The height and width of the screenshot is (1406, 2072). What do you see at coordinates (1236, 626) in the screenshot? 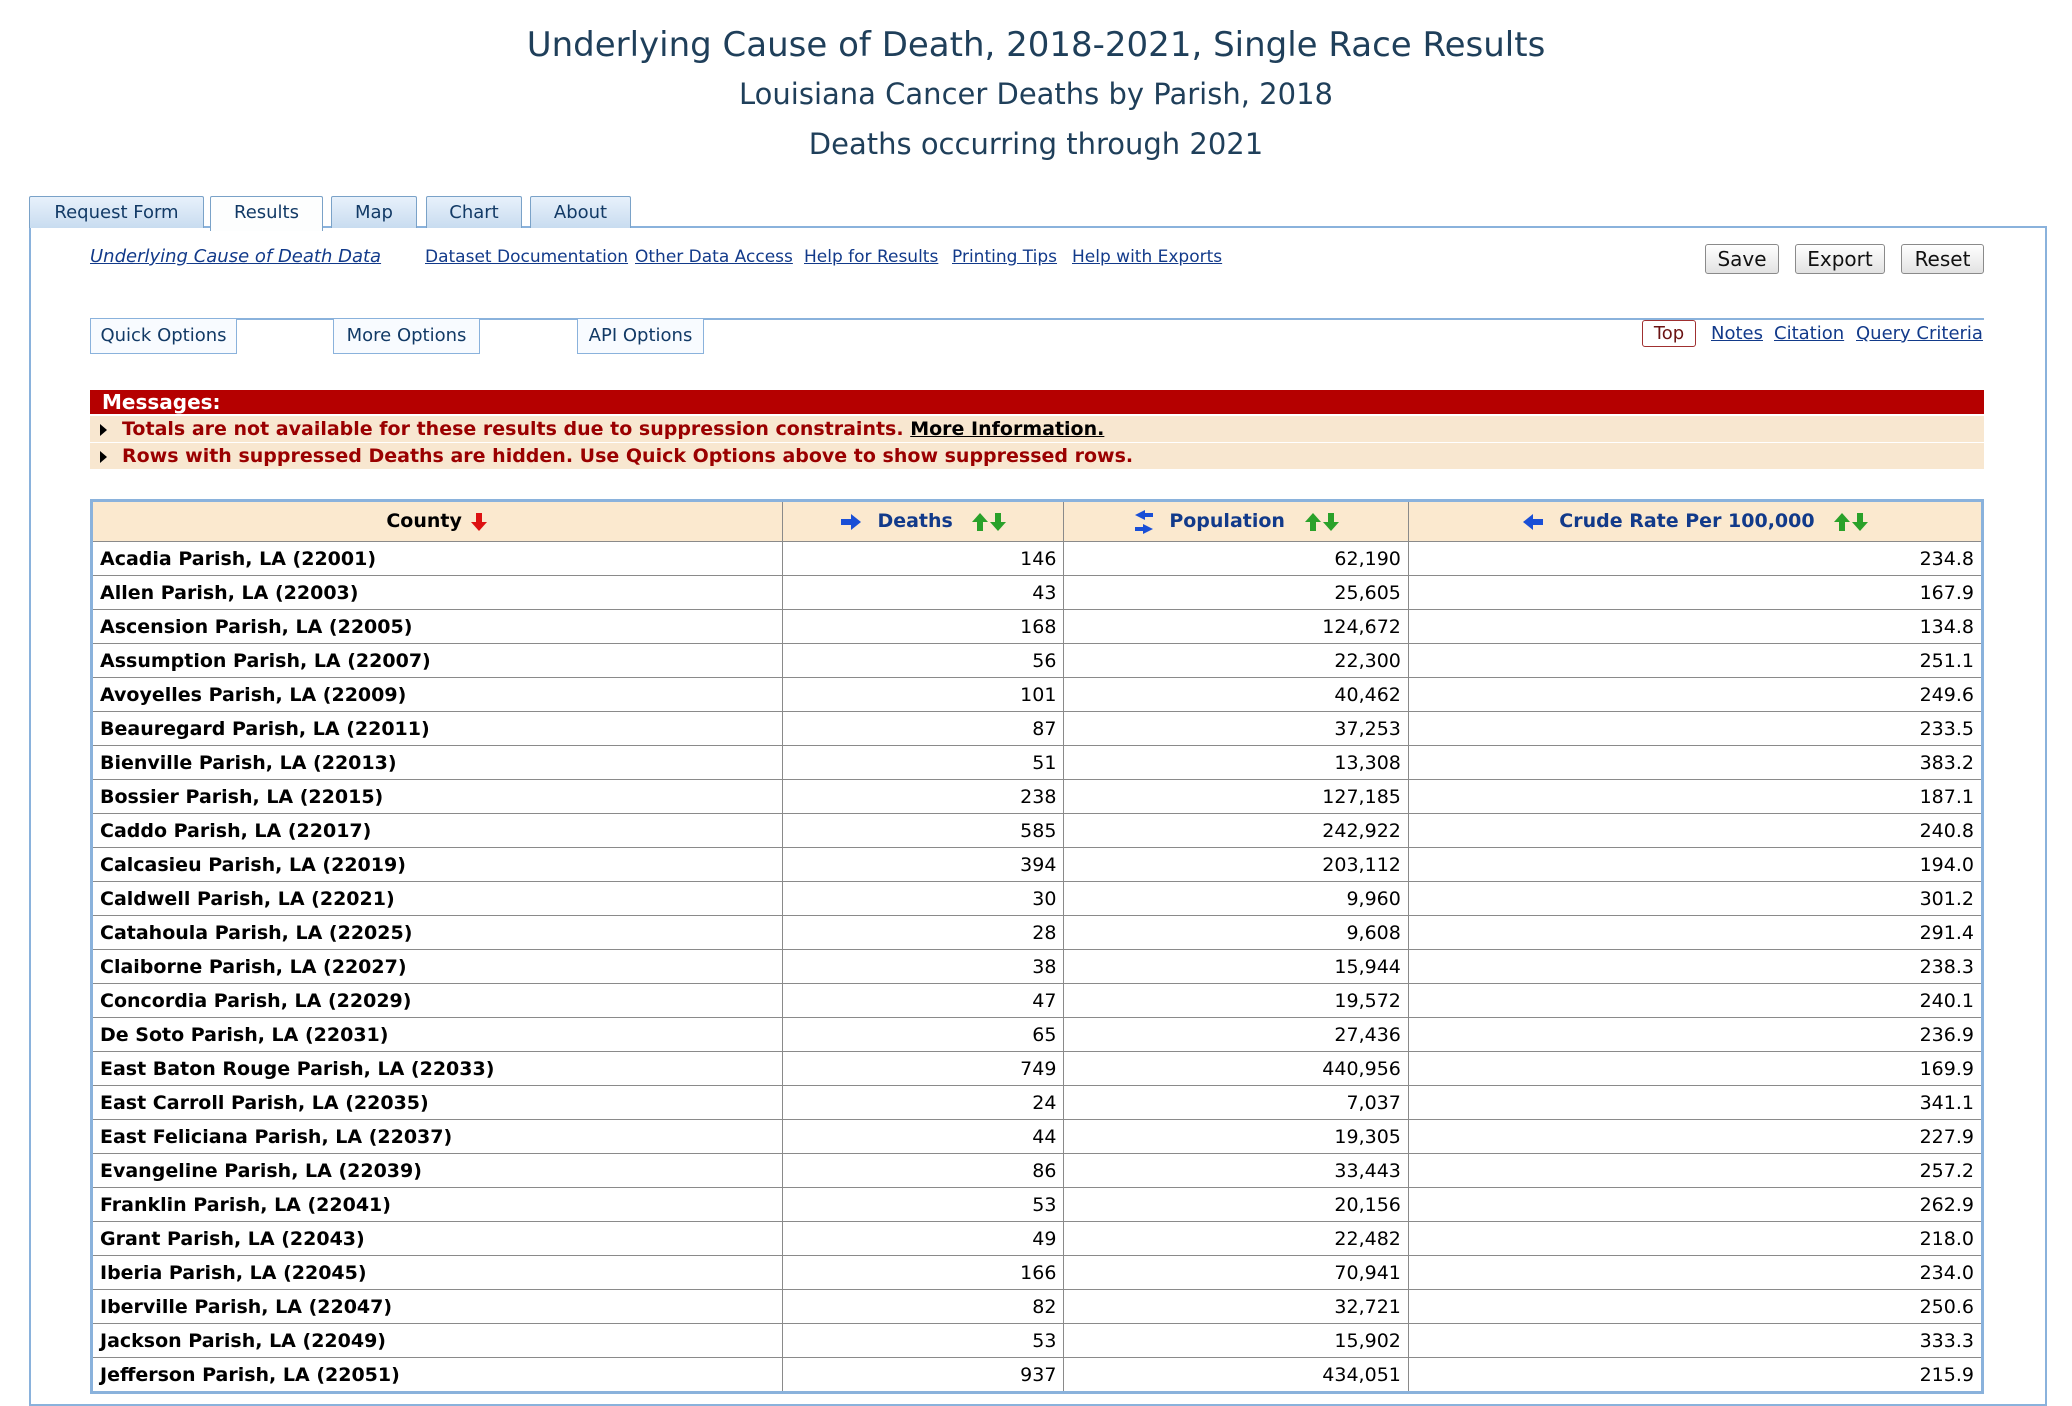
I see `cell-population: 124,672` at bounding box center [1236, 626].